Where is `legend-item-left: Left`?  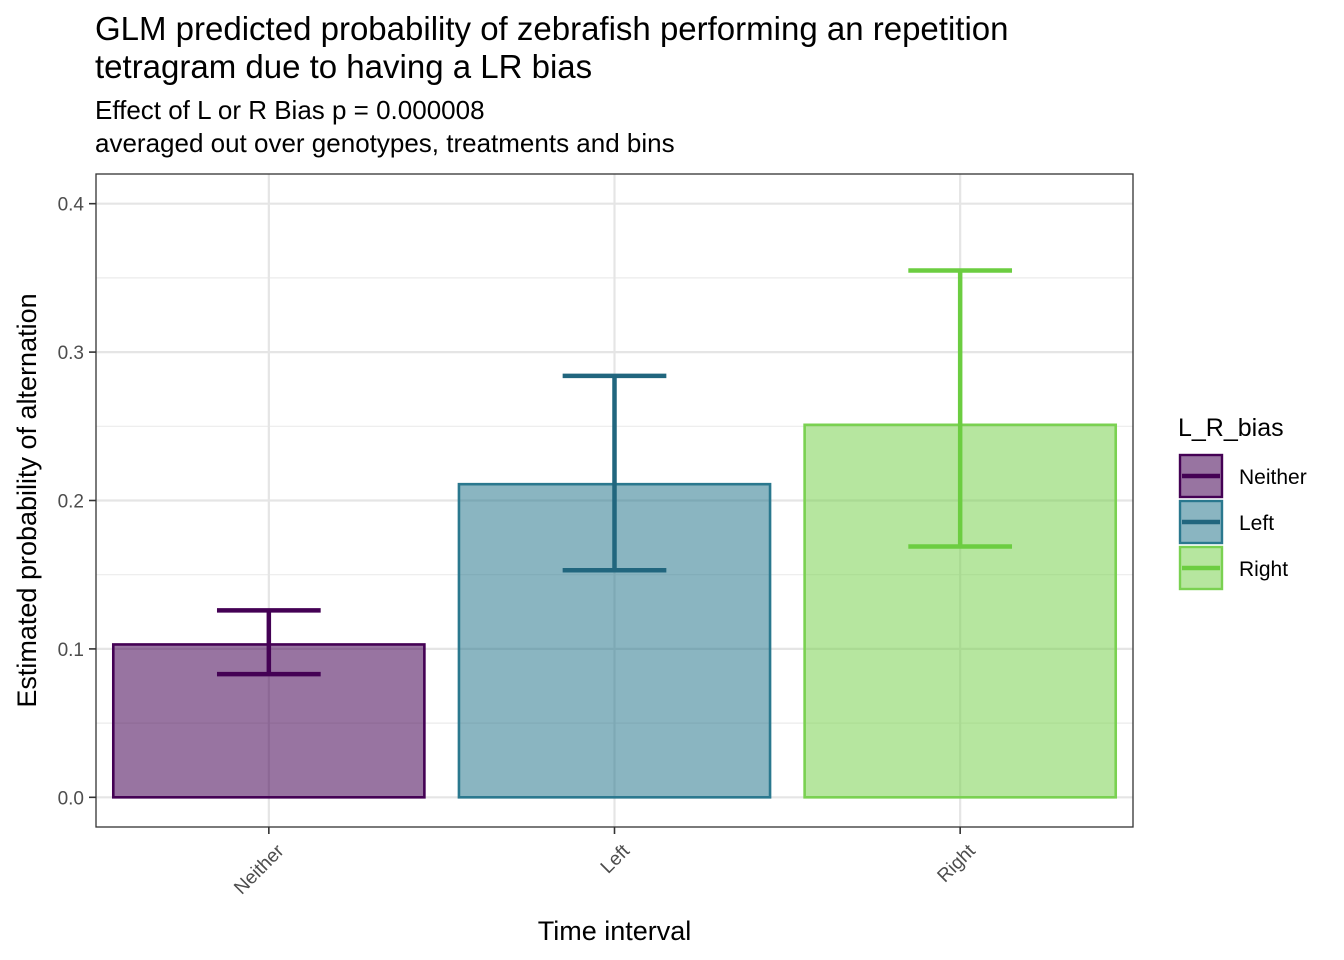 legend-item-left: Left is located at coordinates (1226, 522).